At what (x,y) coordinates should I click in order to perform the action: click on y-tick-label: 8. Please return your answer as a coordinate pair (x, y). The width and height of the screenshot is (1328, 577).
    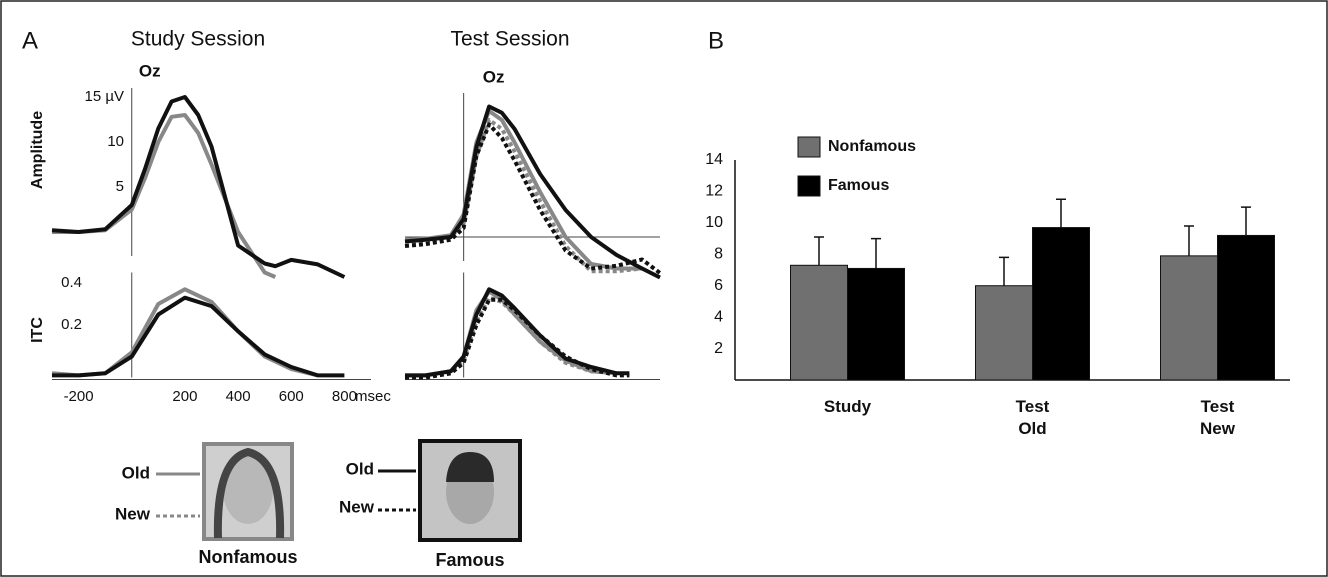
    Looking at the image, I should click on (718, 254).